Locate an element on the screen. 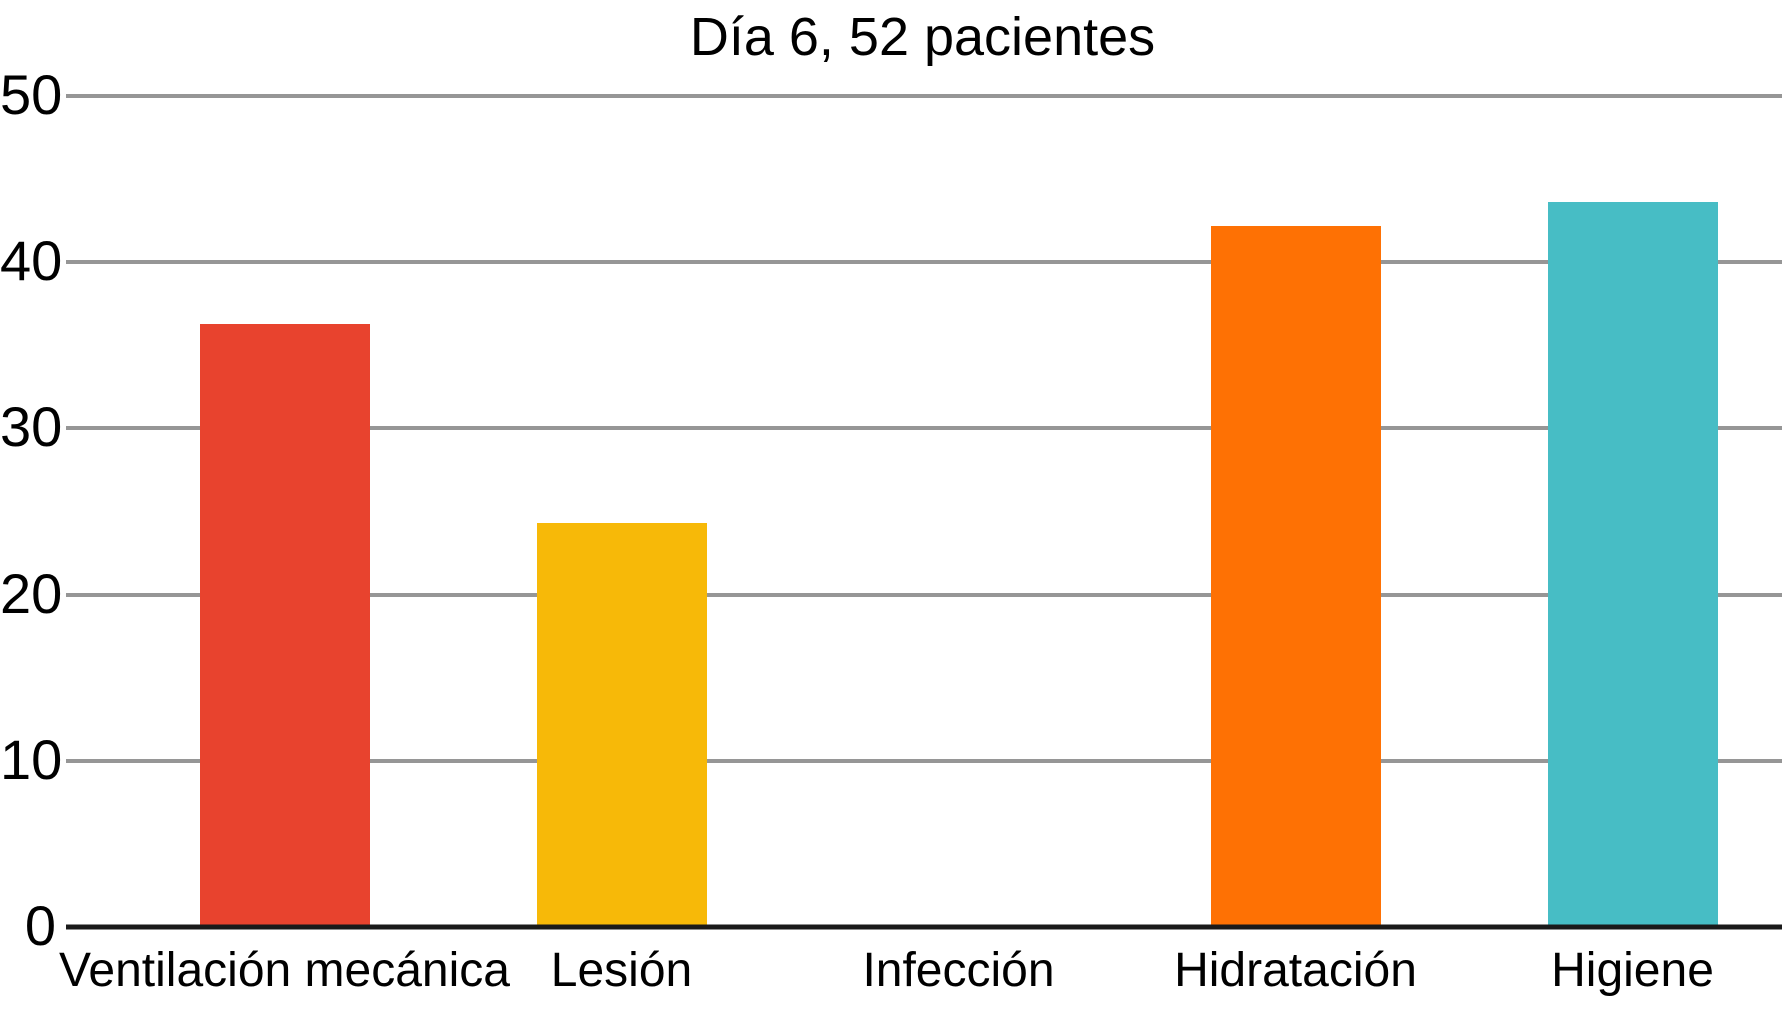 This screenshot has width=1782, height=1024. x-axis-line is located at coordinates (924, 927).